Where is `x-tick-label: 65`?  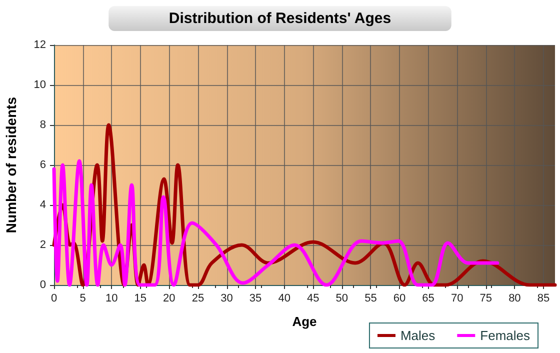
x-tick-label: 65 is located at coordinates (428, 298).